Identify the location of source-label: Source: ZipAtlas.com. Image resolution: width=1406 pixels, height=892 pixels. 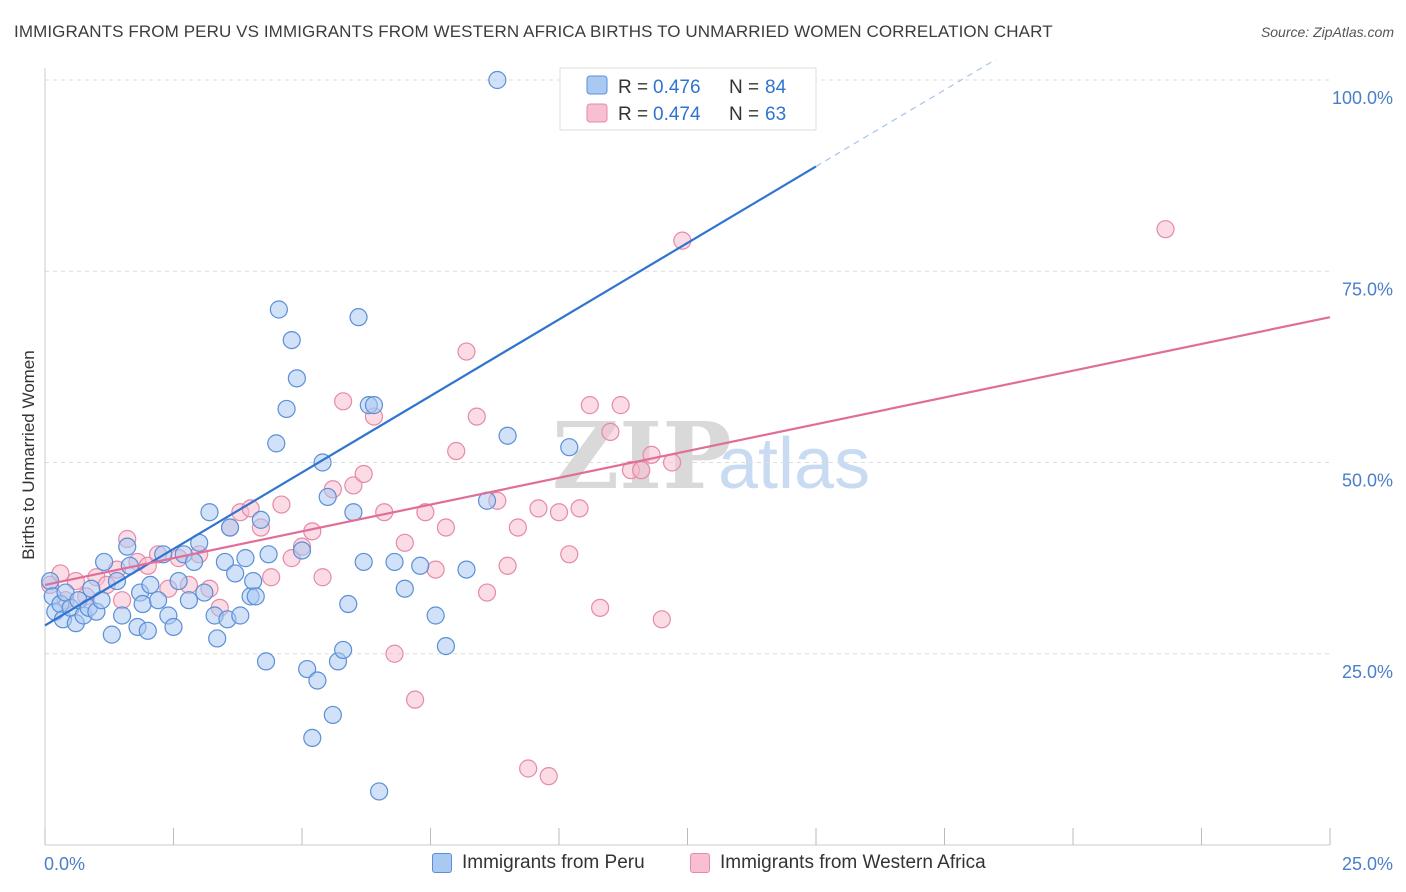
(1327, 32).